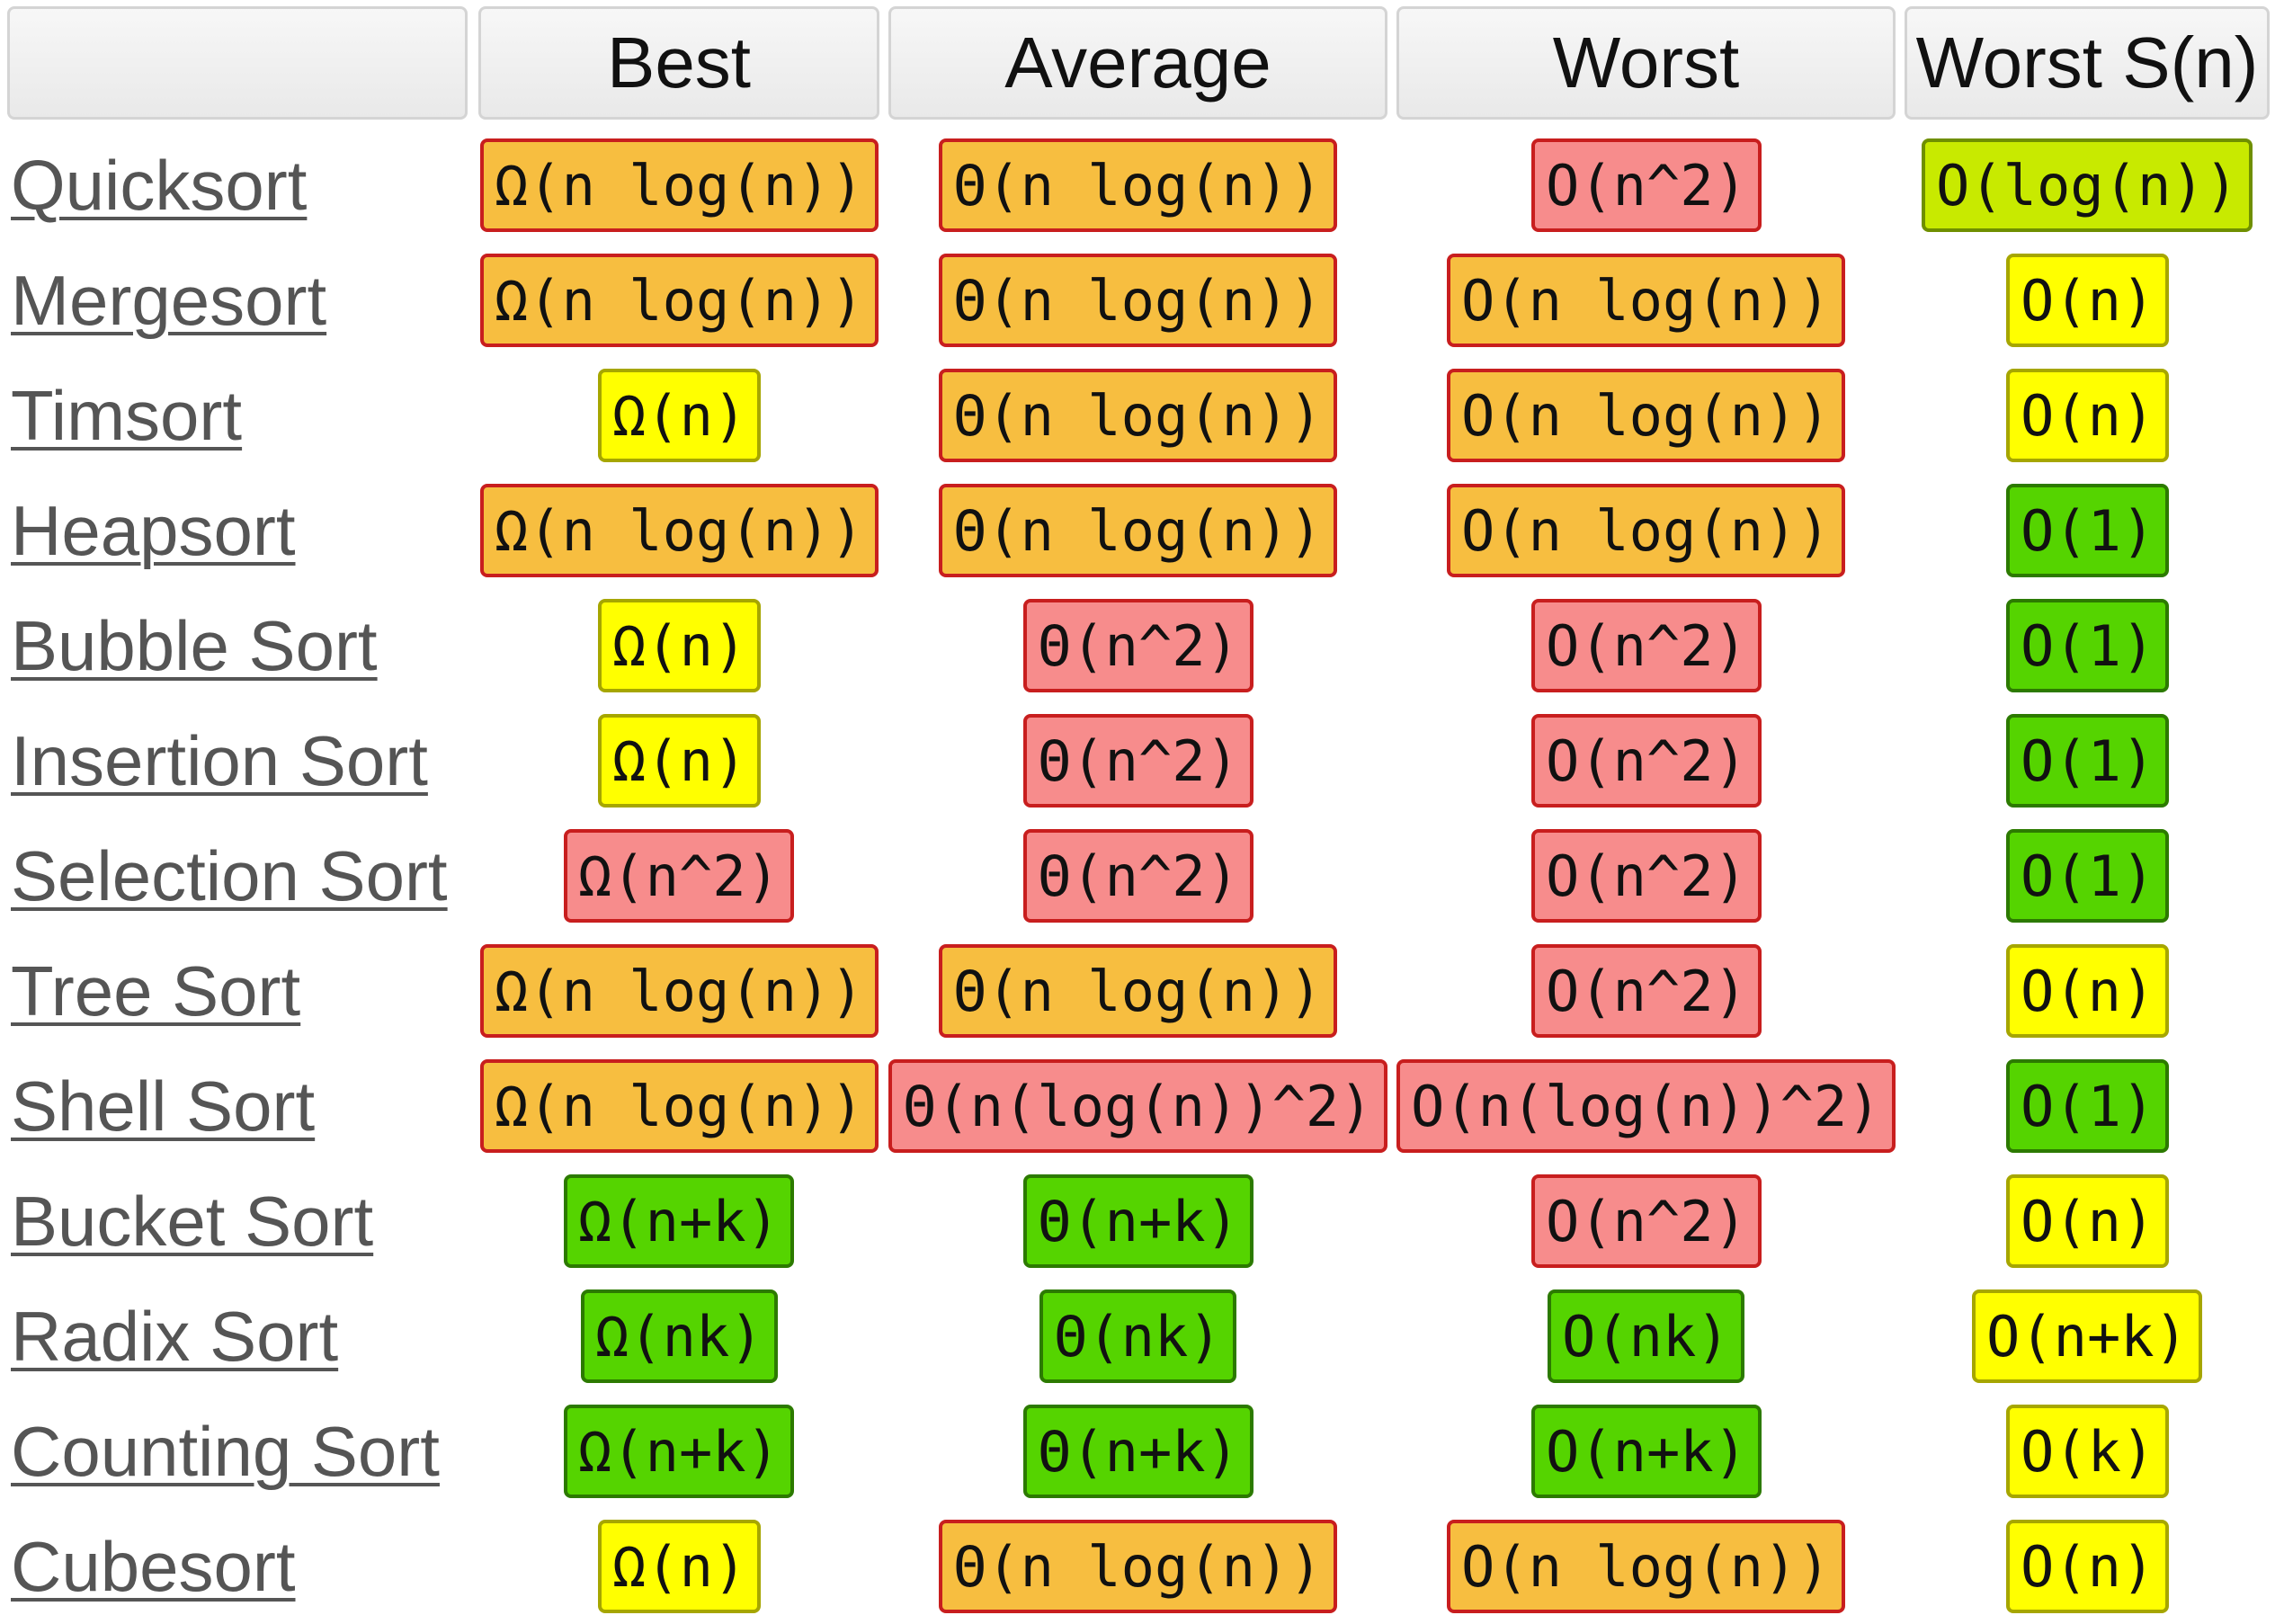  Describe the element at coordinates (1137, 1336) in the screenshot. I see `complexity-badge: Θ(nk)` at that location.